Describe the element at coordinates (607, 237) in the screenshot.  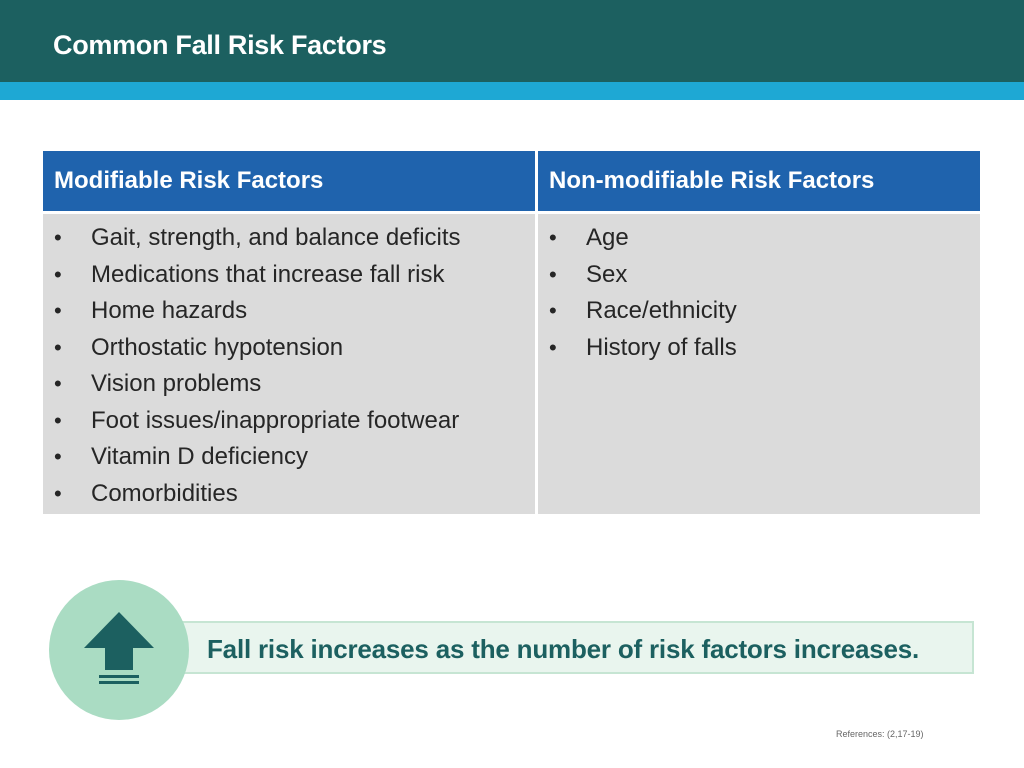
I see `list-item-text: Age` at that location.